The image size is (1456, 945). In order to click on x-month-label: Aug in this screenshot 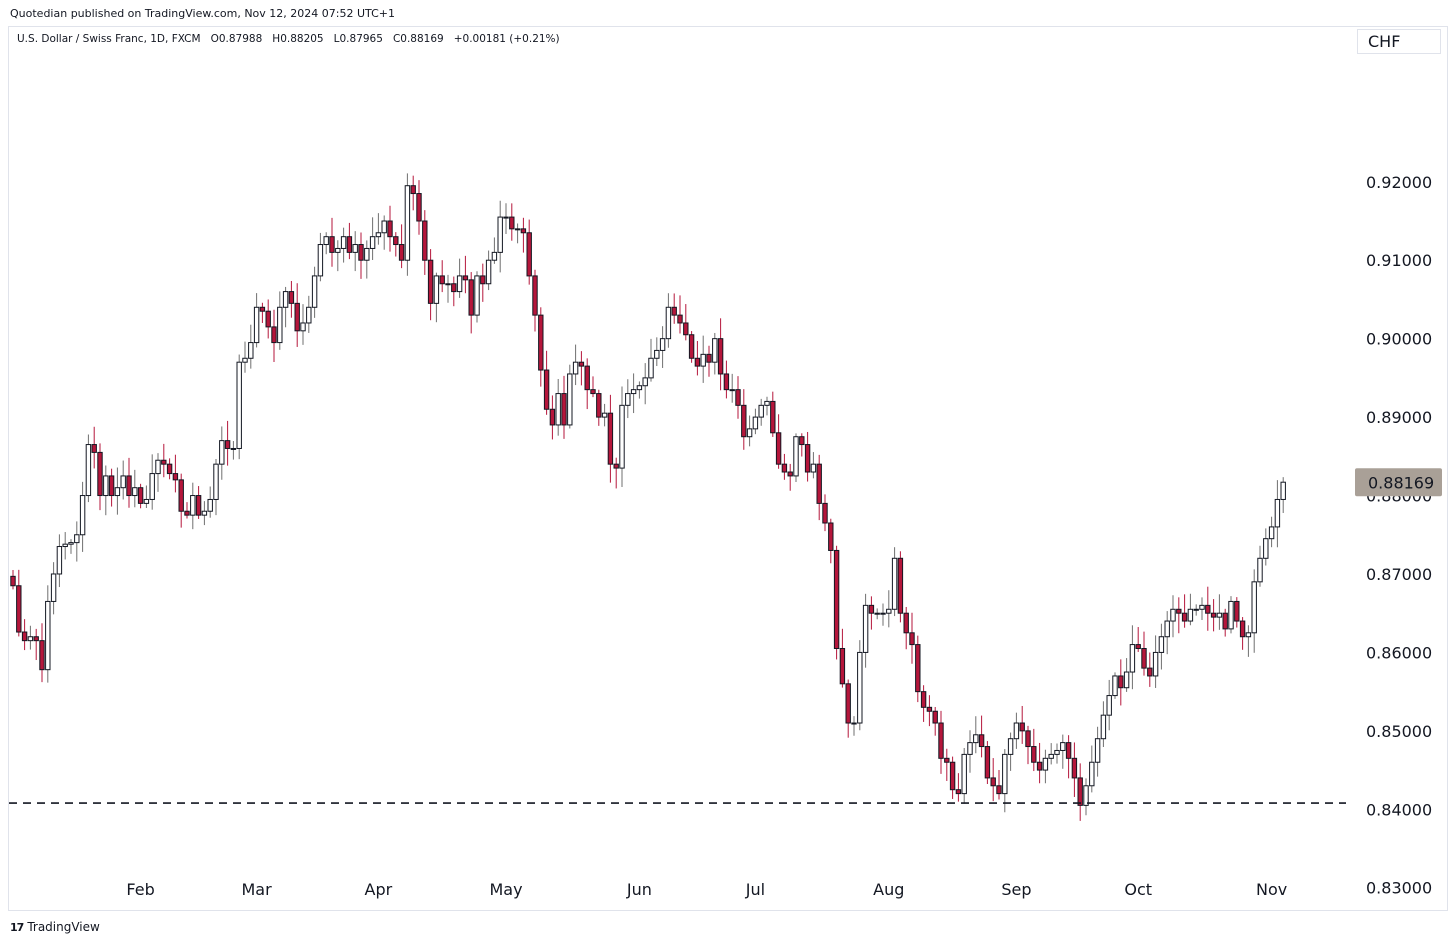, I will do `click(888, 889)`.